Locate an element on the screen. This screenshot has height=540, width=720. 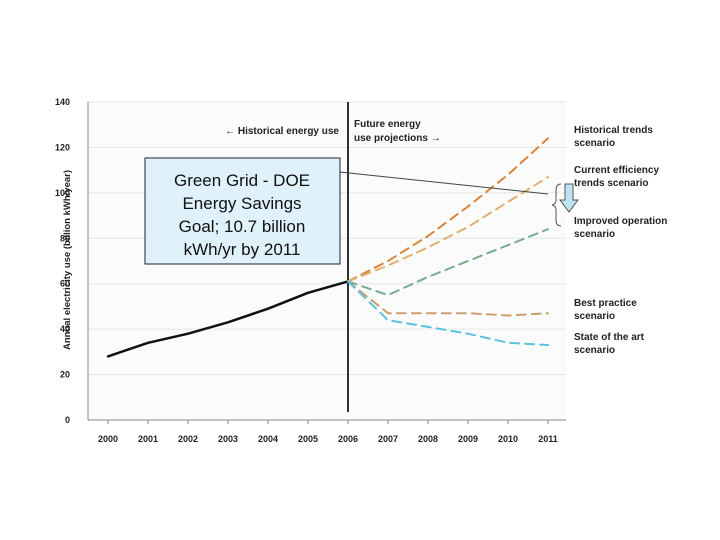
series-label-current-efficiency-trends-scenario-2: trends scenario is located at coordinates (611, 183).